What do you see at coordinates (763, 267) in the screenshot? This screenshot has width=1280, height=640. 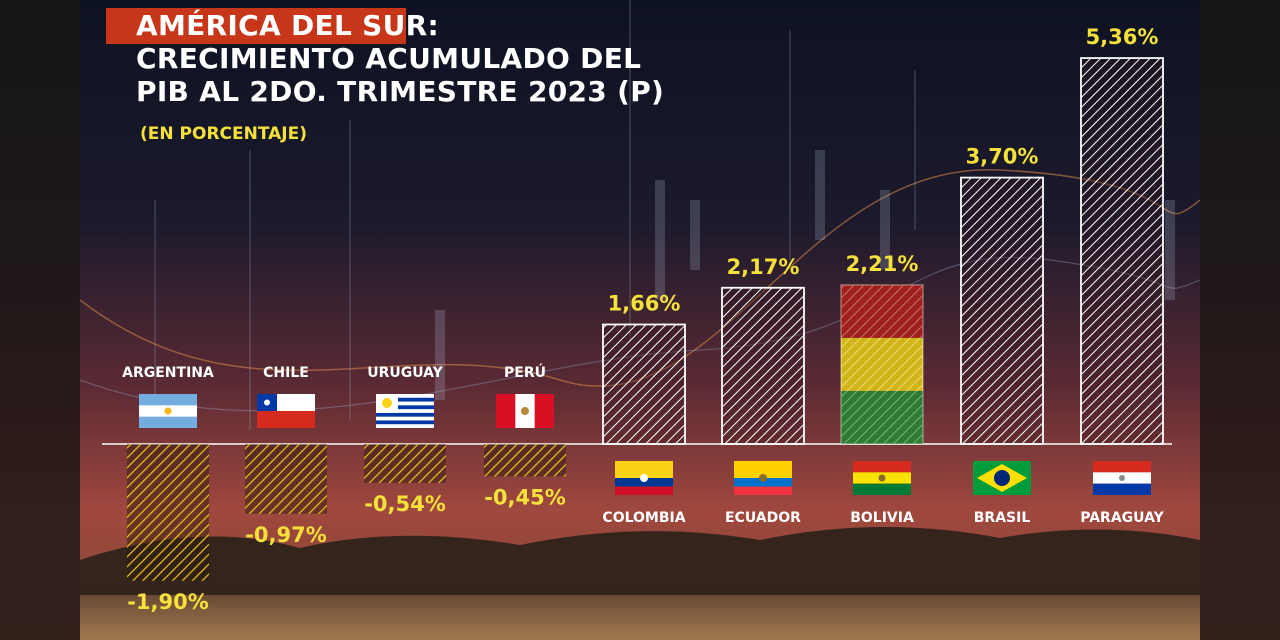 I see `value-label-ecuador: 2,17%` at bounding box center [763, 267].